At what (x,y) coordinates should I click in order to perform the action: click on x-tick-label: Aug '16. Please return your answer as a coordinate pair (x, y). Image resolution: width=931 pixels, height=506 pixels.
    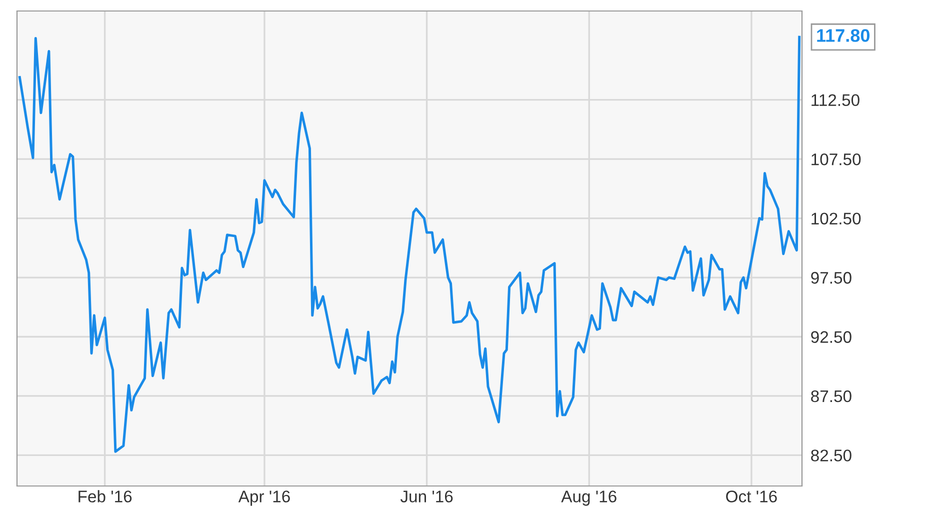
    Looking at the image, I should click on (588, 498).